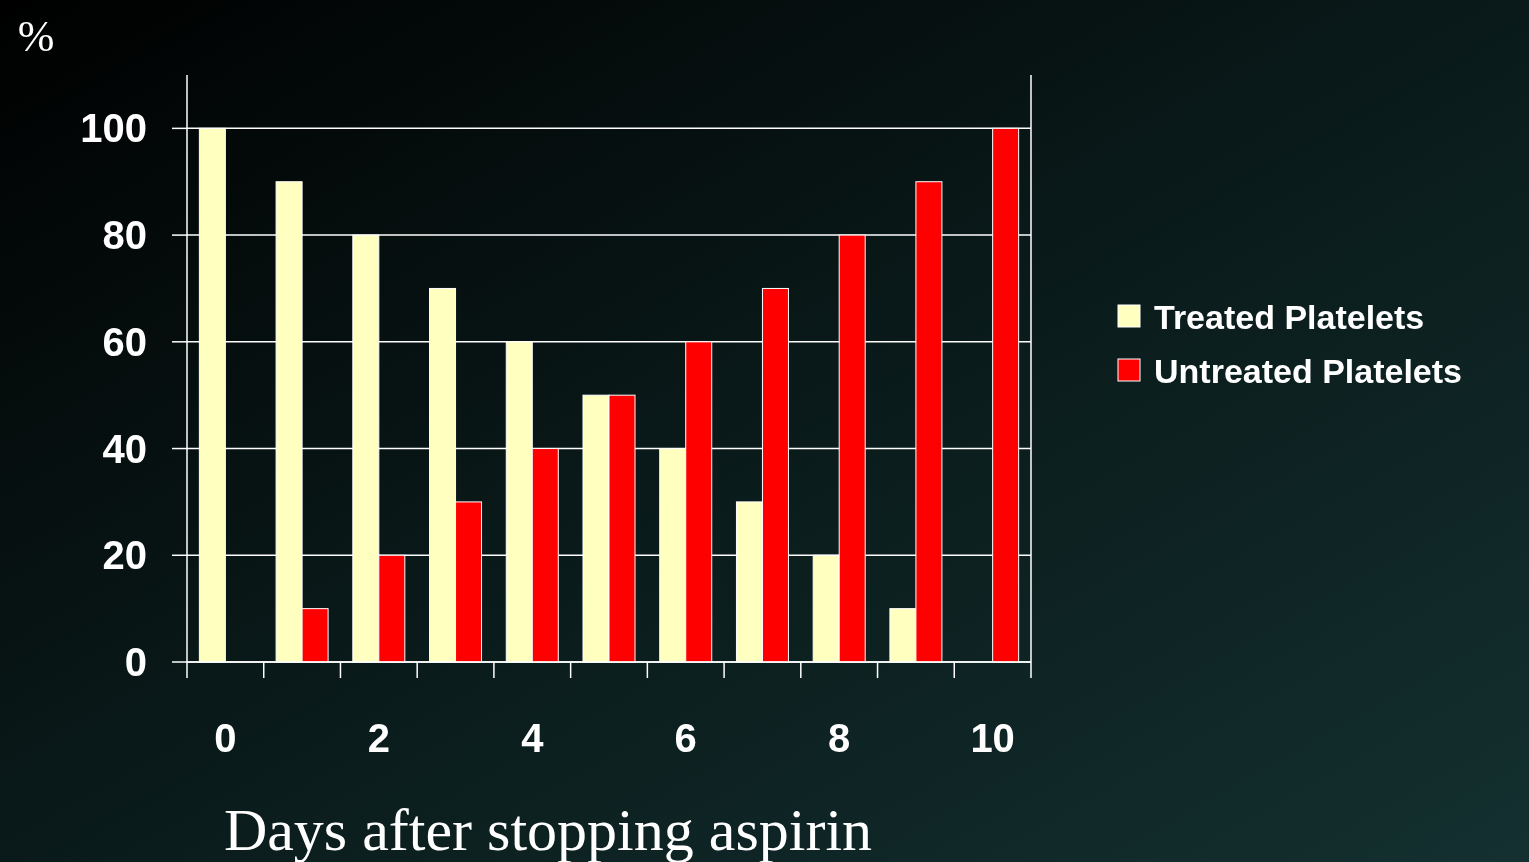  I want to click on y-axis-title: %, so click(36, 36).